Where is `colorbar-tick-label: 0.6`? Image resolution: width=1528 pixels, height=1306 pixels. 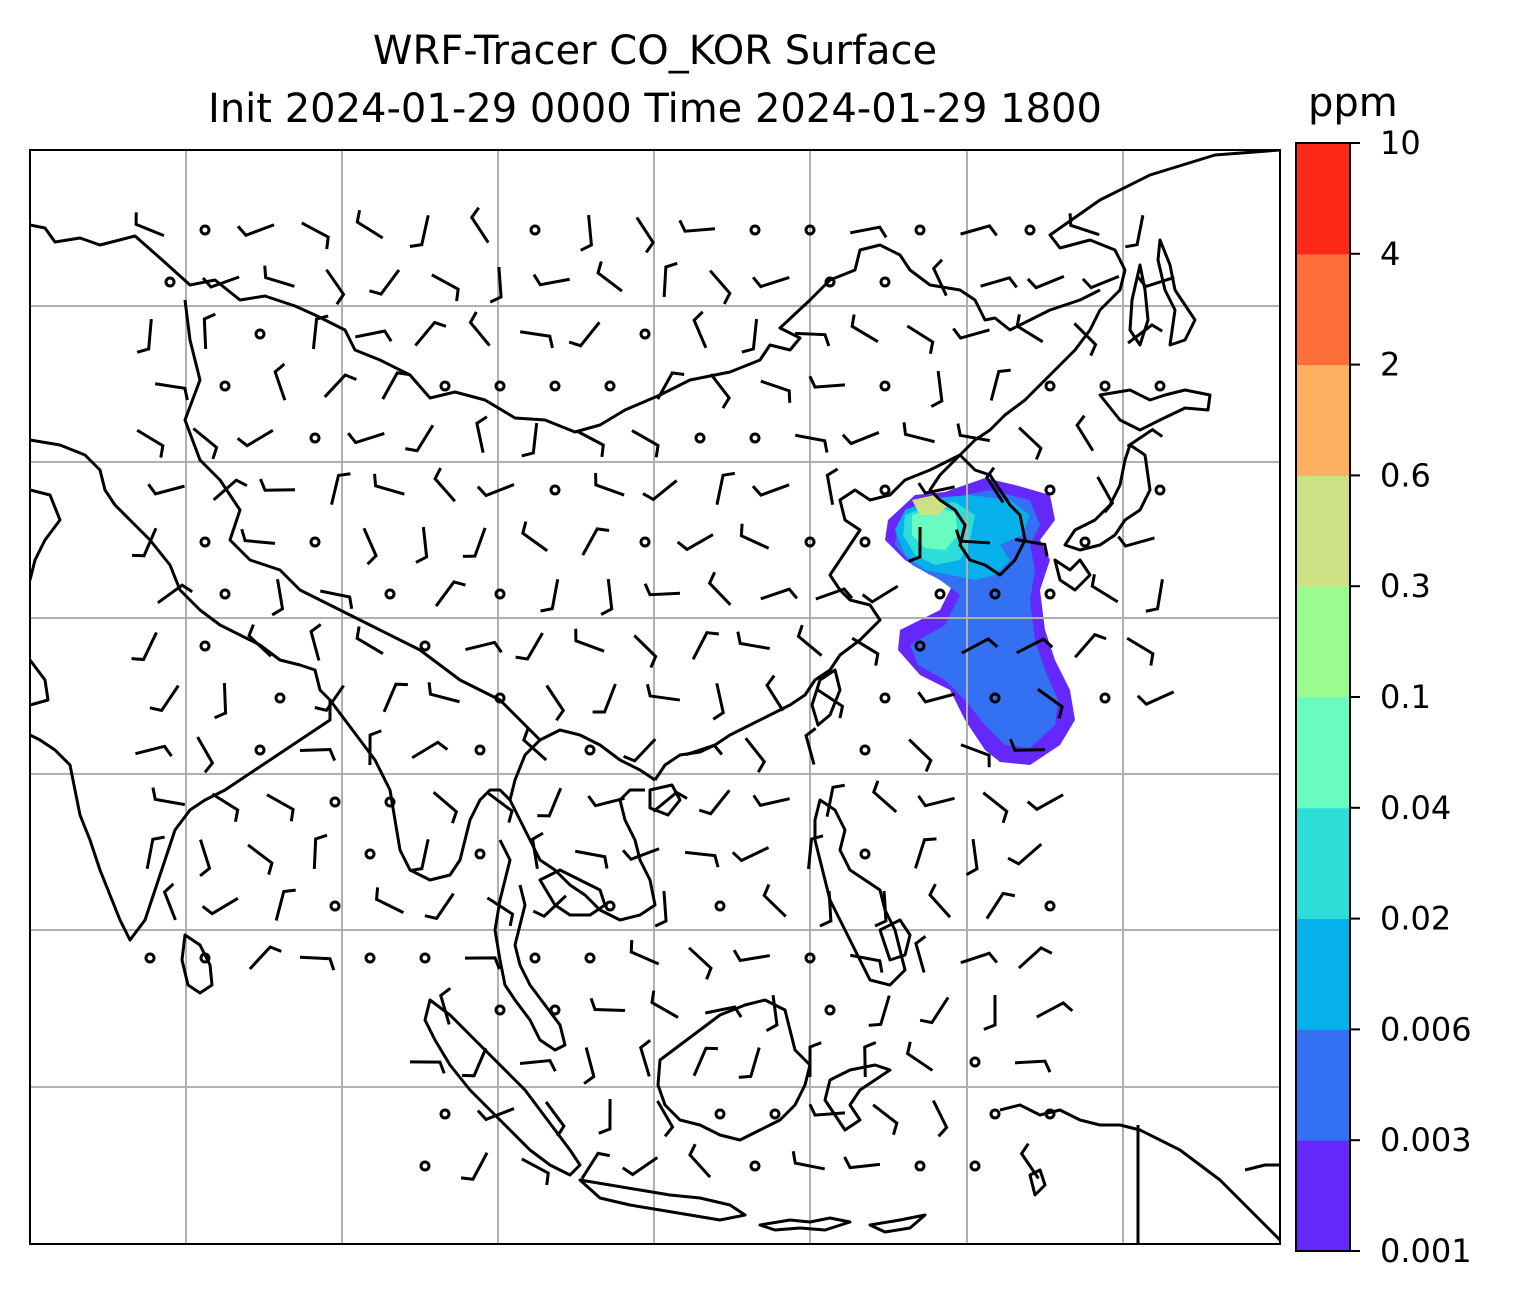
colorbar-tick-label: 0.6 is located at coordinates (1405, 475).